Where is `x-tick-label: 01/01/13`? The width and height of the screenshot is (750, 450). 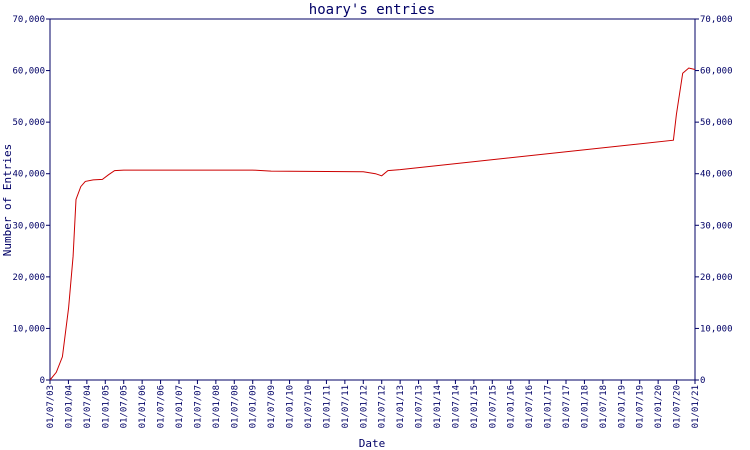
x-tick-label: 01/01/13 is located at coordinates (401, 406).